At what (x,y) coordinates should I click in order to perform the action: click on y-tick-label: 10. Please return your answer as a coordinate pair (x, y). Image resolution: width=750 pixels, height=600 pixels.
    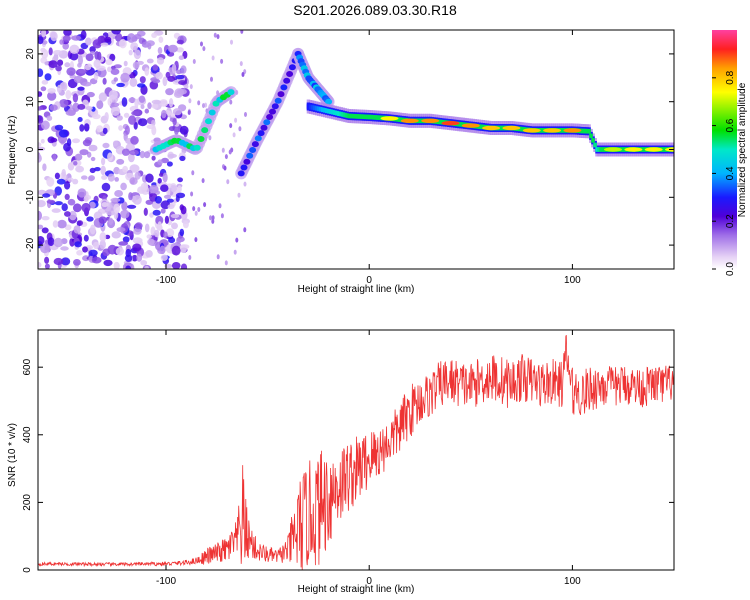
    Looking at the image, I should click on (30, 102).